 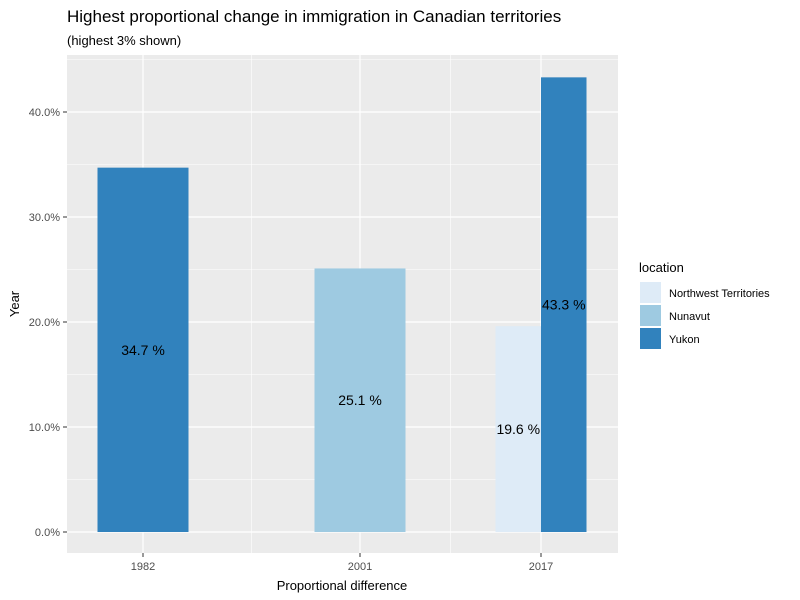 I want to click on data-label: 25.1 %, so click(x=360, y=400).